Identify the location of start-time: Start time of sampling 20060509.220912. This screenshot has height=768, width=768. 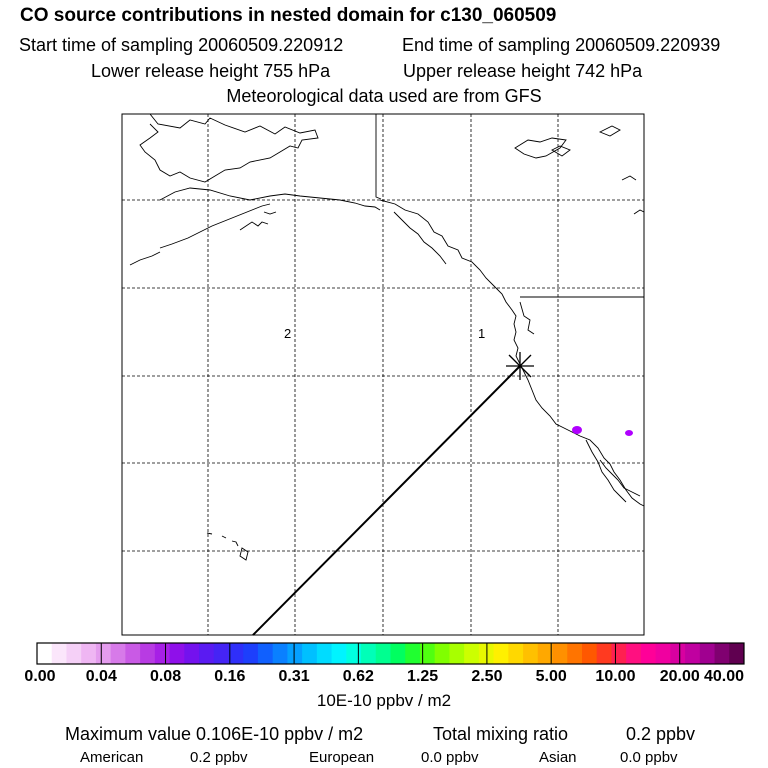
(181, 45).